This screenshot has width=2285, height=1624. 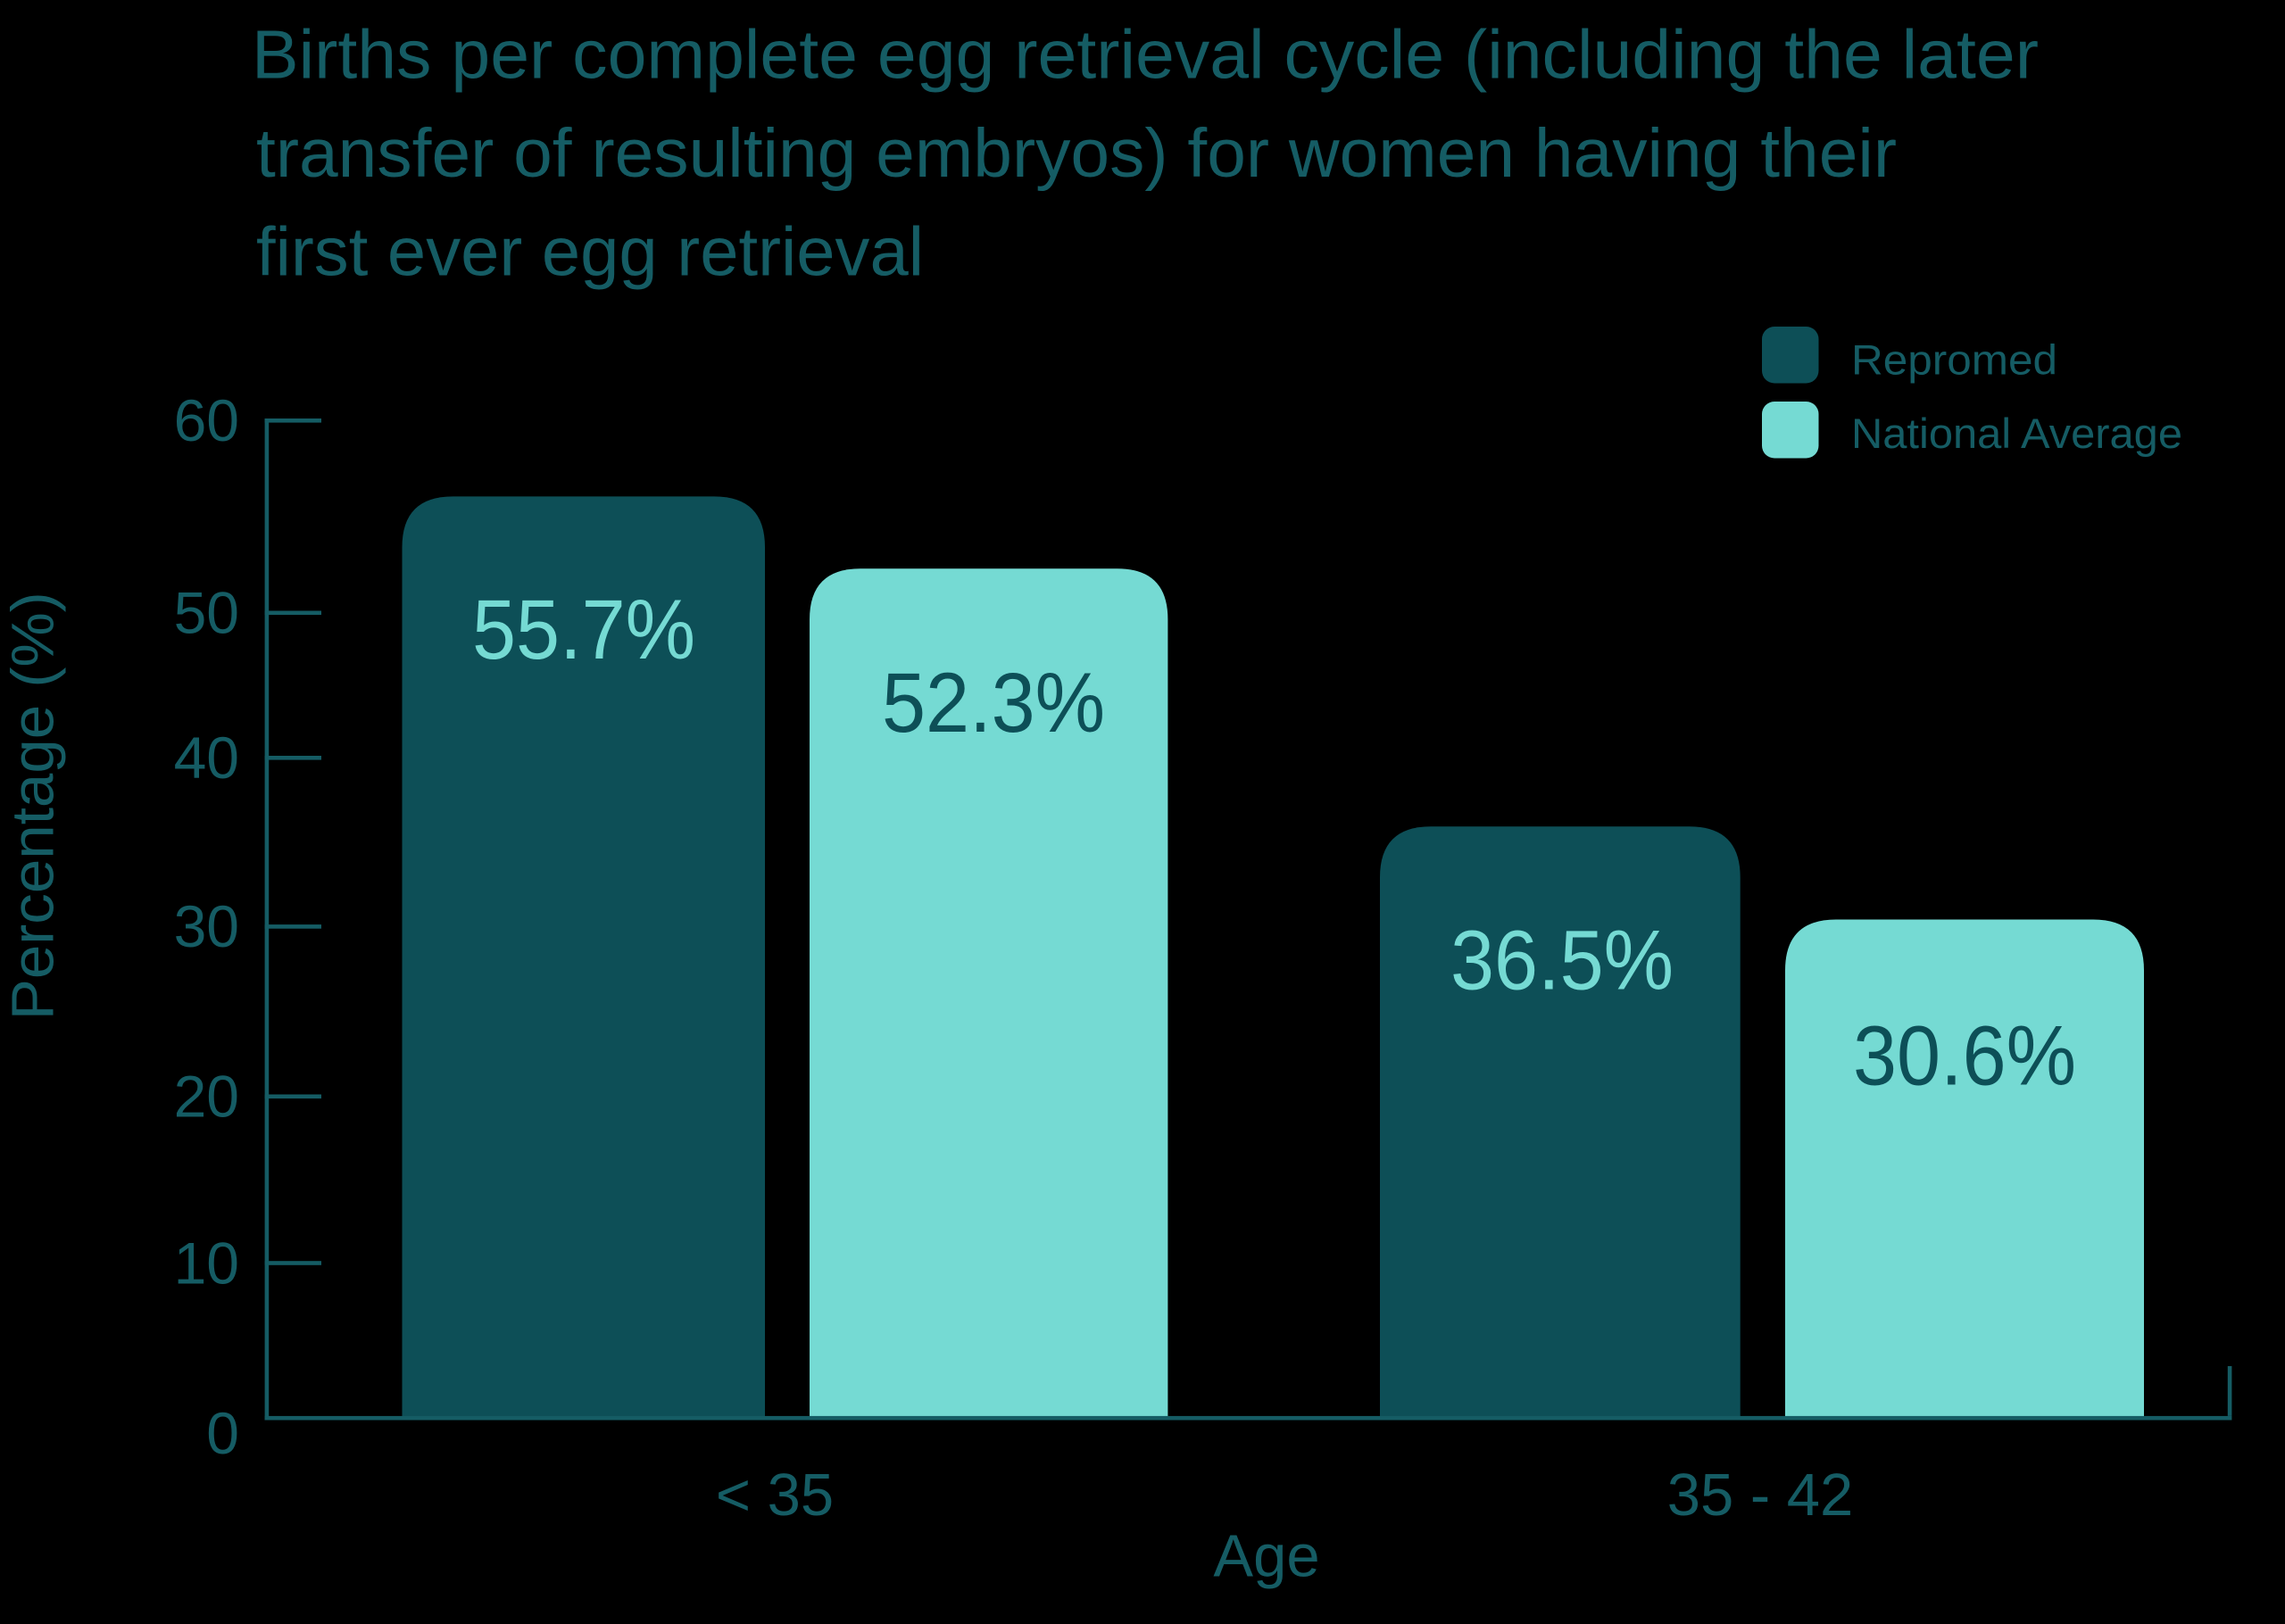 I want to click on svg-text: 20, so click(x=206, y=1097).